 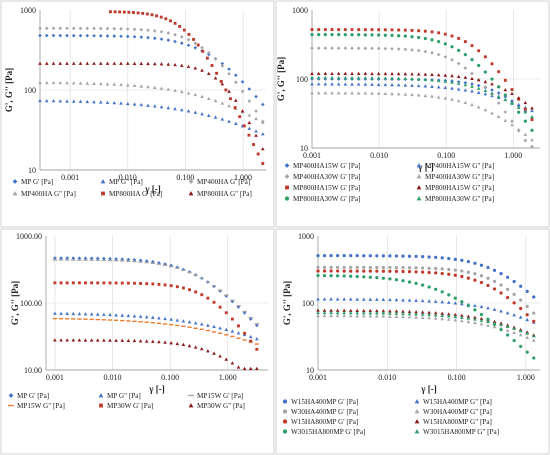 I want to click on legend-label: MP15W G" [Pa], so click(x=41, y=406).